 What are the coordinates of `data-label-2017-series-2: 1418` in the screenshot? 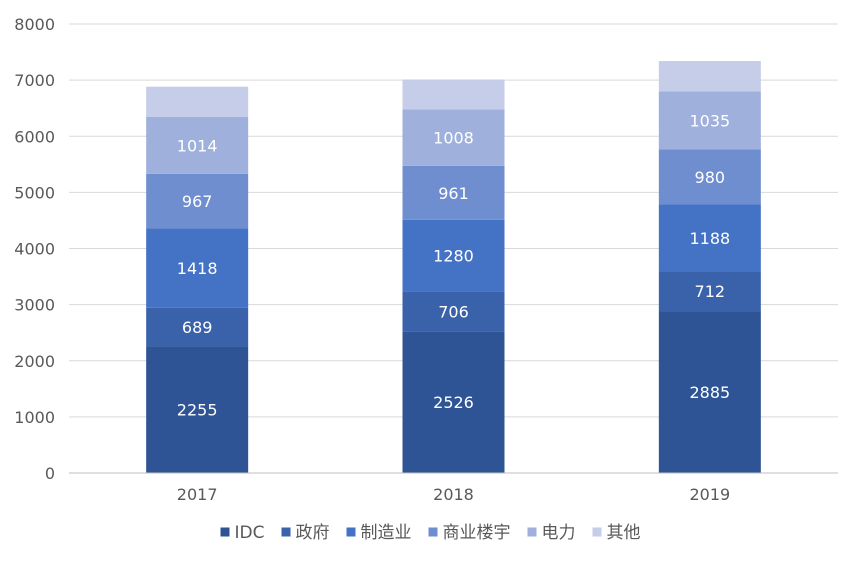 It's located at (197, 268).